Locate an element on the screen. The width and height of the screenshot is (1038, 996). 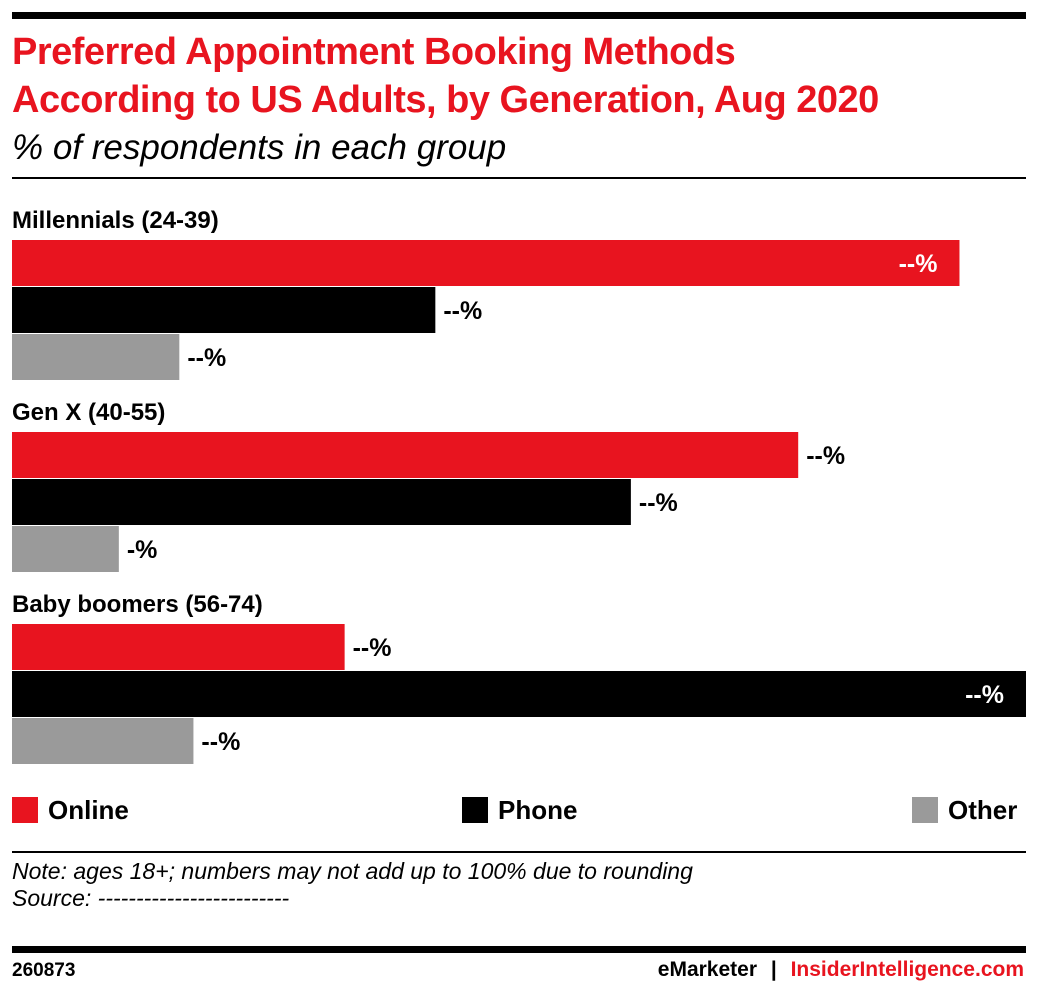
category-label: Millennials (24-39) is located at coordinates (115, 220).